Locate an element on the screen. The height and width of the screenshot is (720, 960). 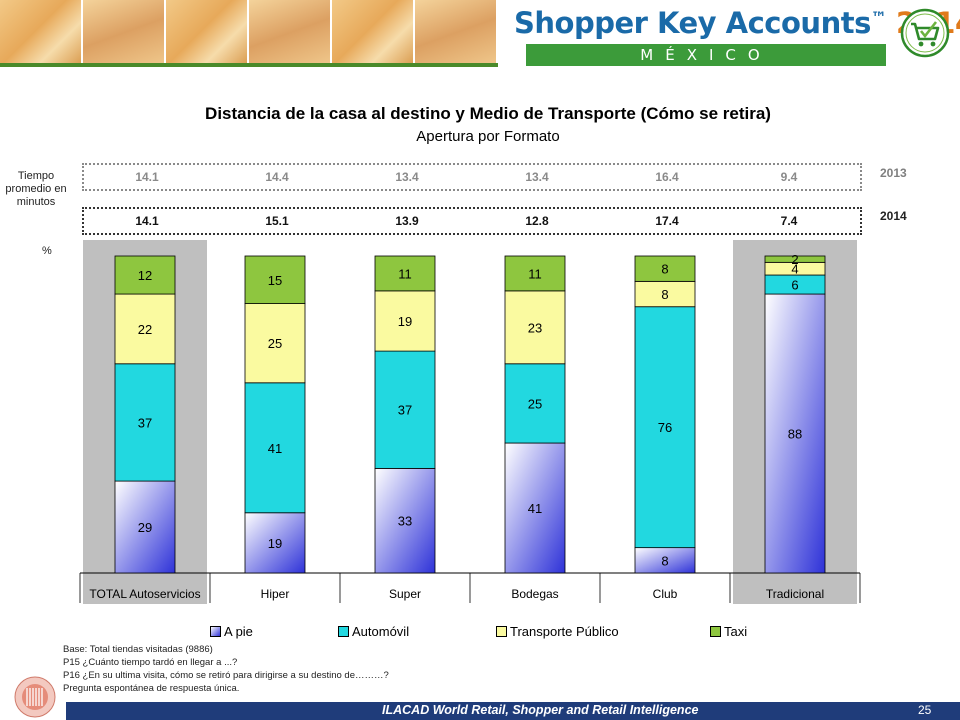
legend-item-a-pie: A pie is located at coordinates (231, 631).